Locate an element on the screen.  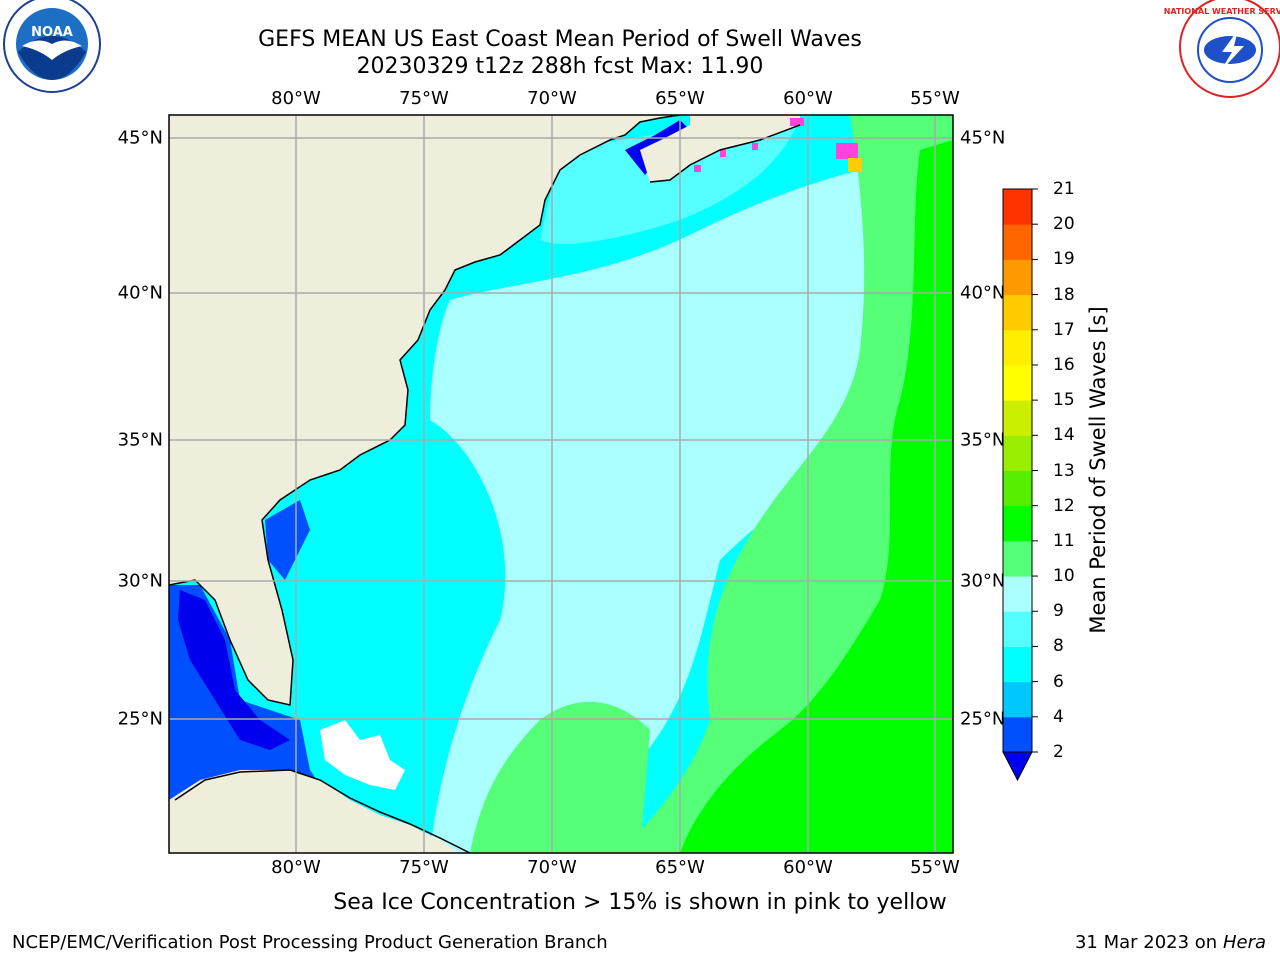
zone-below-2s is located at coordinates (234, 670).